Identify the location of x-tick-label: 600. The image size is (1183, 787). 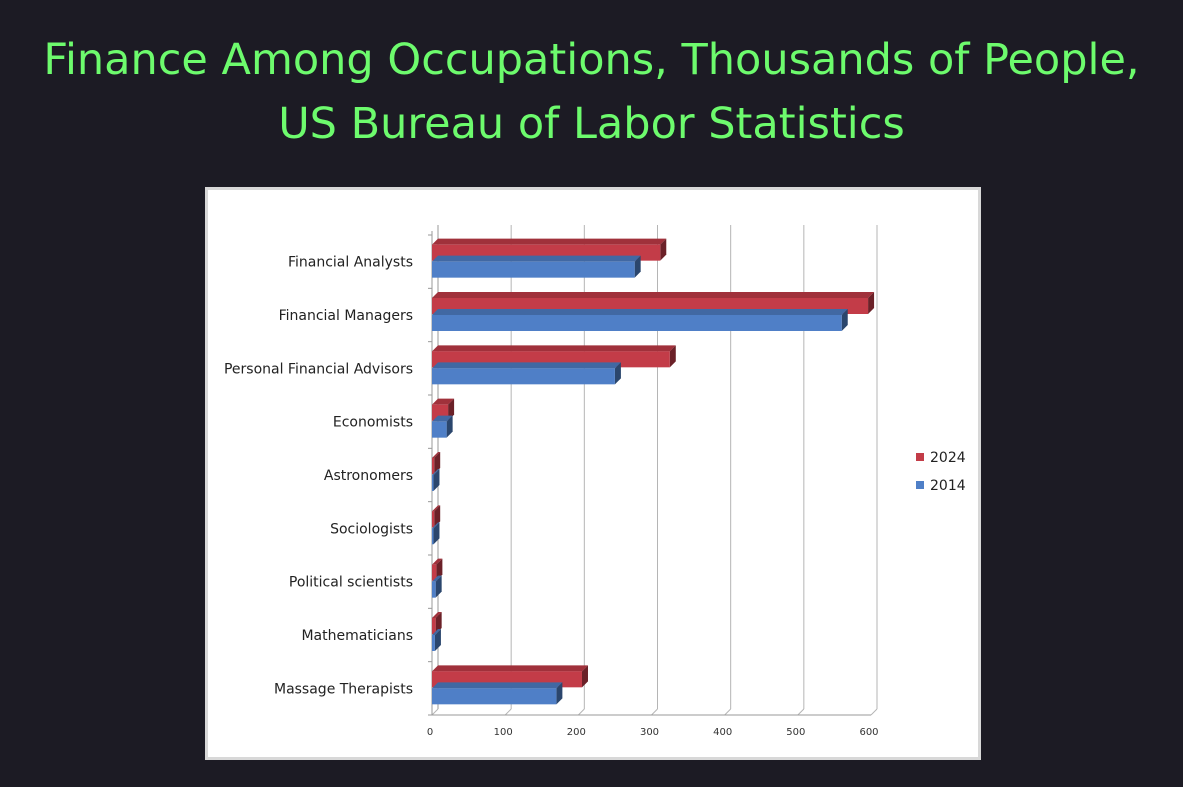
(868, 732).